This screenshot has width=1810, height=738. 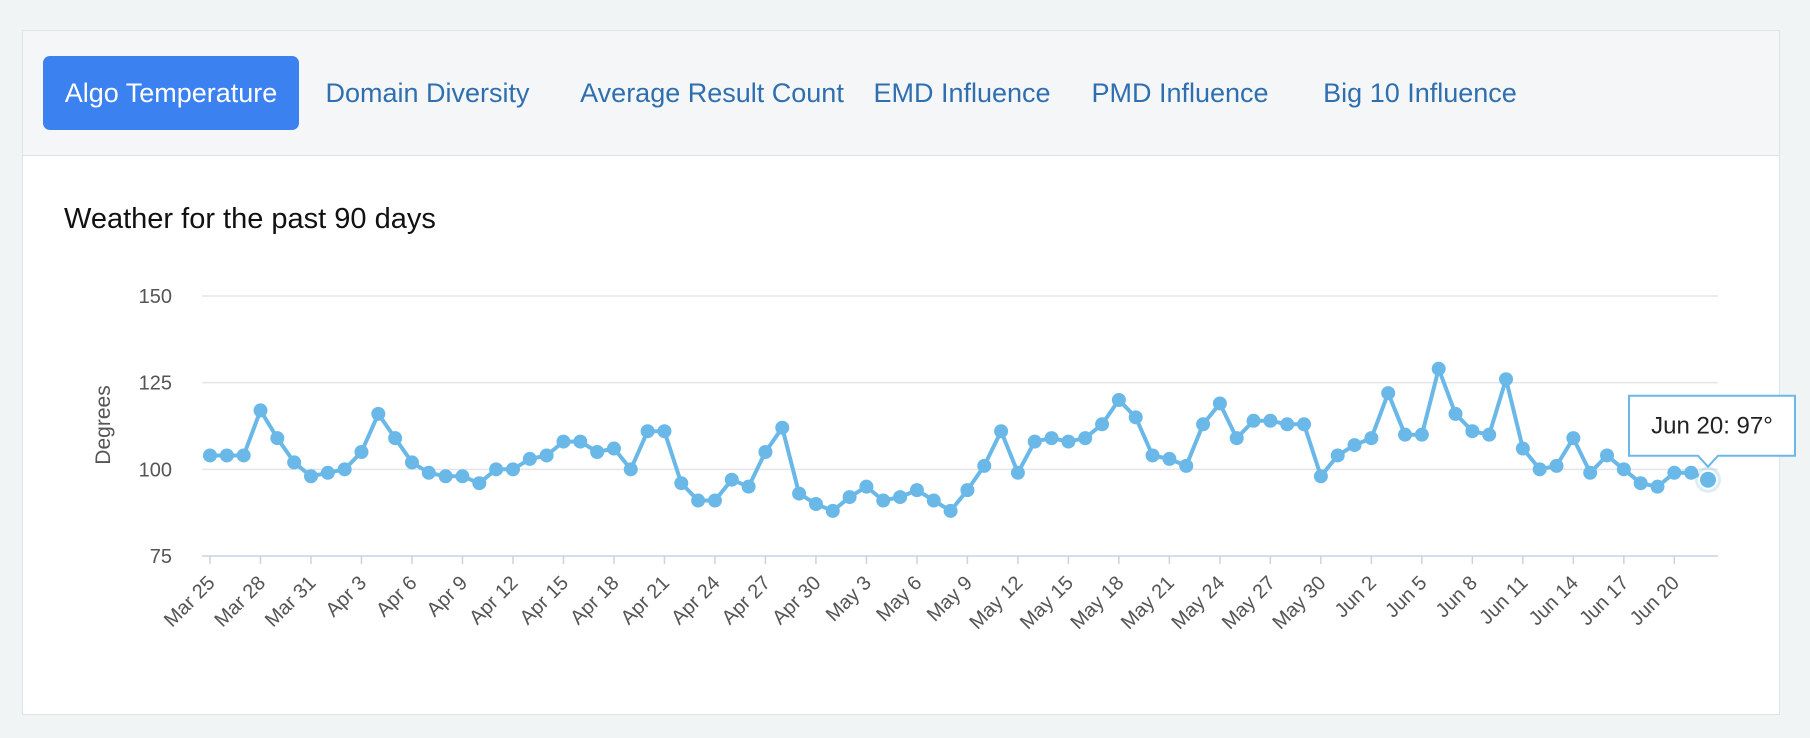 I want to click on tooltip-box, so click(x=1712, y=431).